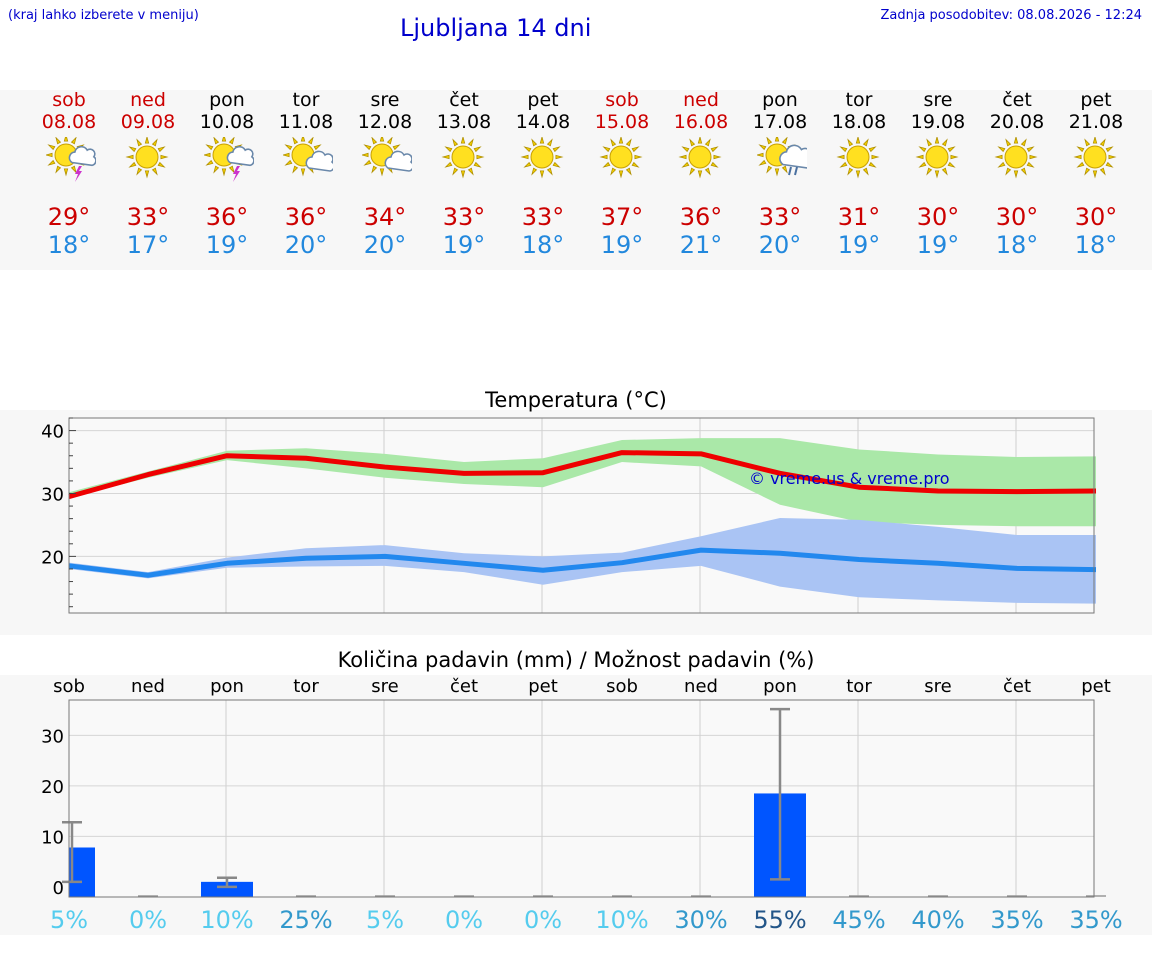  I want to click on day-column: tor 11.08 36° 20°, so click(306, 174).